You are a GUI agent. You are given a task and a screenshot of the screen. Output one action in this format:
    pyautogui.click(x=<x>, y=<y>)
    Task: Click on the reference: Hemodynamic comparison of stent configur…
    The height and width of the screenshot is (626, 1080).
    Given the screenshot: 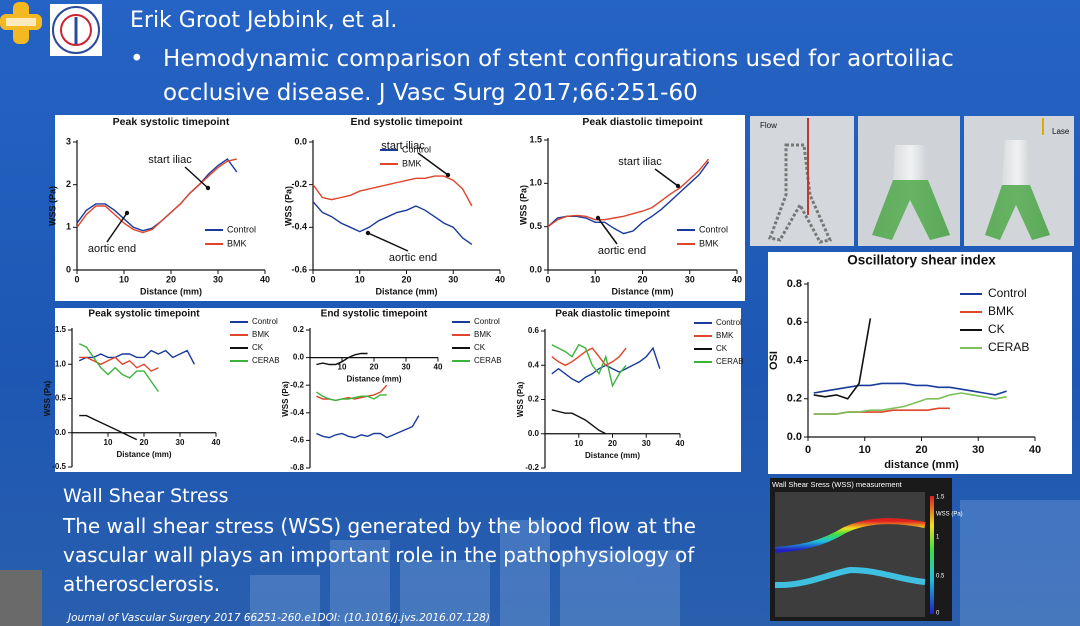 What is the action you would take?
    pyautogui.click(x=558, y=76)
    